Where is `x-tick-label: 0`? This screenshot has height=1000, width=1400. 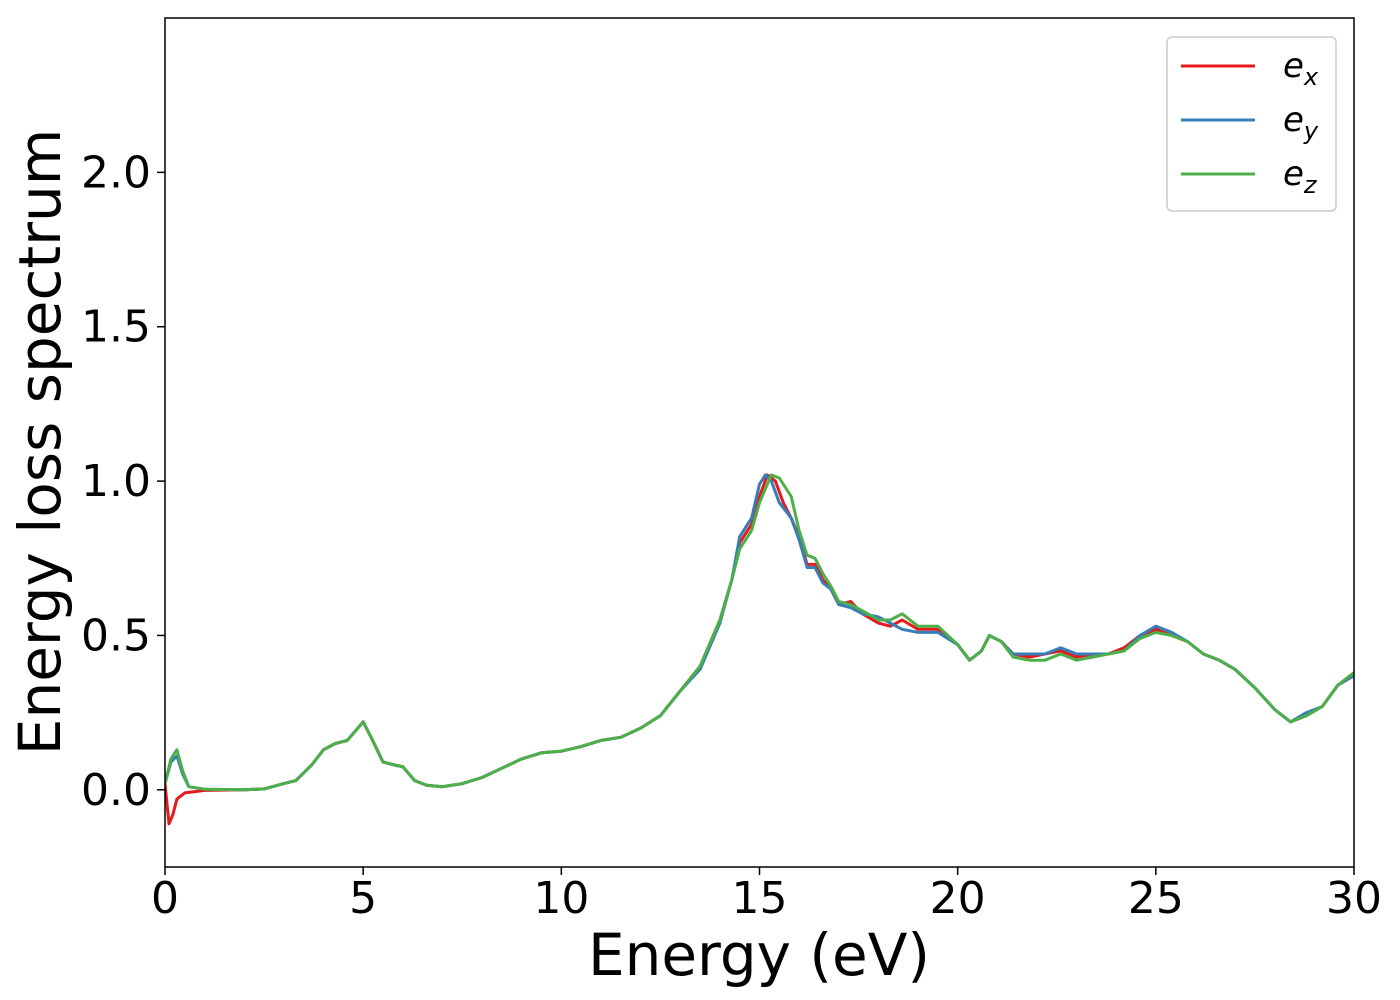 x-tick-label: 0 is located at coordinates (165, 898).